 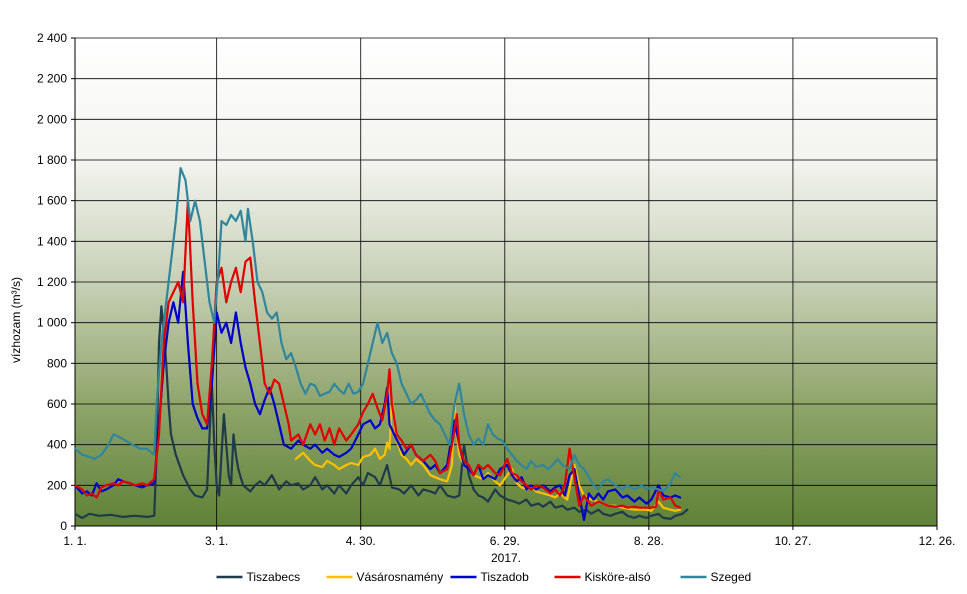 I want to click on y-tick-label: 2 400, so click(x=52, y=38).